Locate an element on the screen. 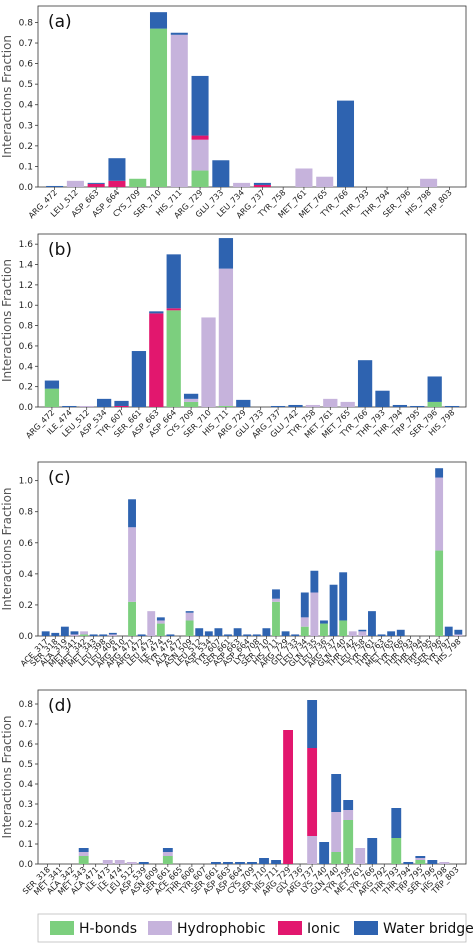 The width and height of the screenshot is (474, 945). panel-label: (c) is located at coordinates (59, 478).